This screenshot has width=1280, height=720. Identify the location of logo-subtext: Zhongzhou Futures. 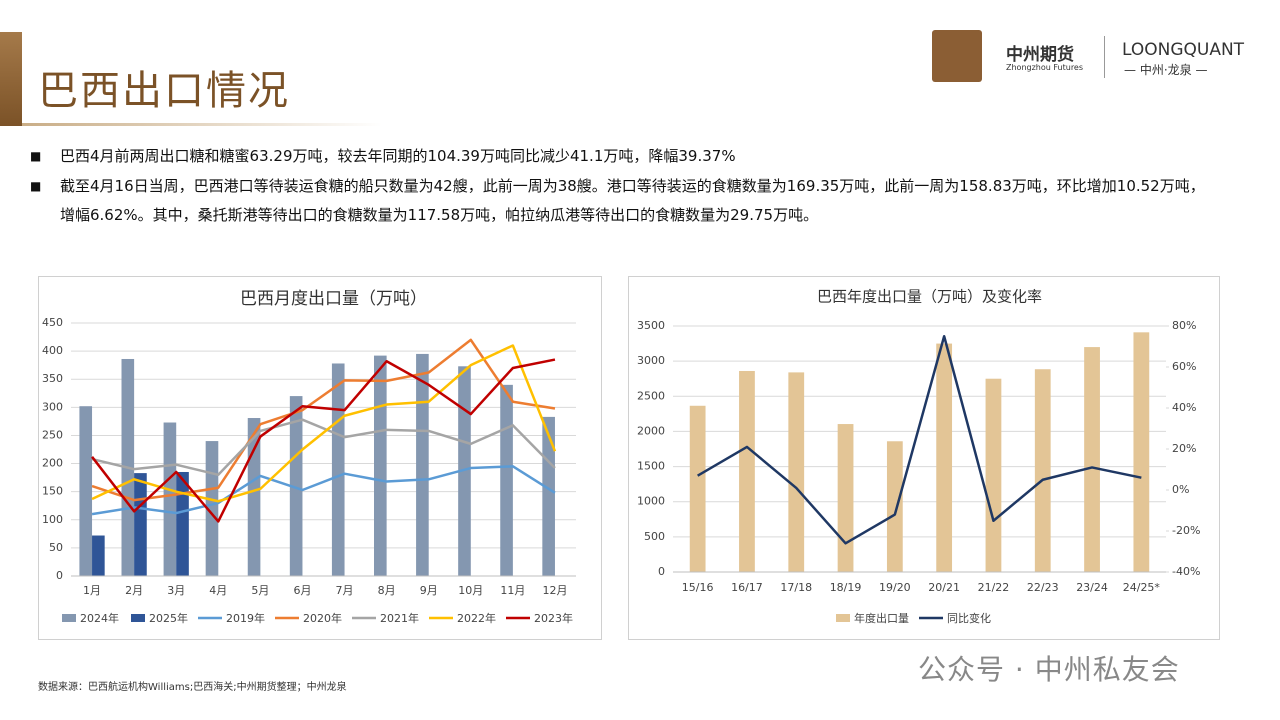
(1045, 67).